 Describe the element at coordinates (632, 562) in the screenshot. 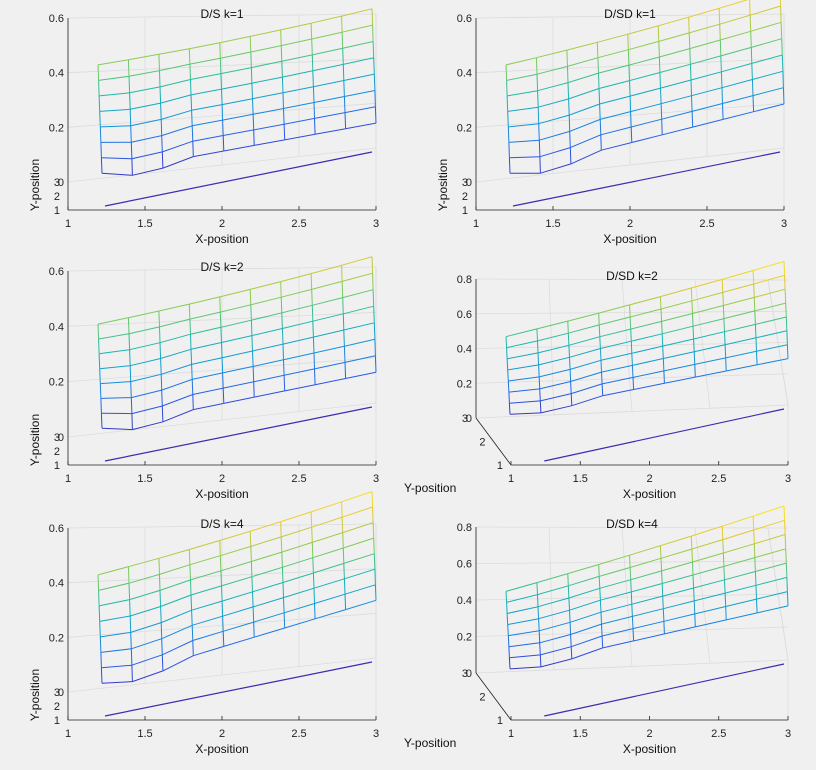

I see `z-gridline` at that location.